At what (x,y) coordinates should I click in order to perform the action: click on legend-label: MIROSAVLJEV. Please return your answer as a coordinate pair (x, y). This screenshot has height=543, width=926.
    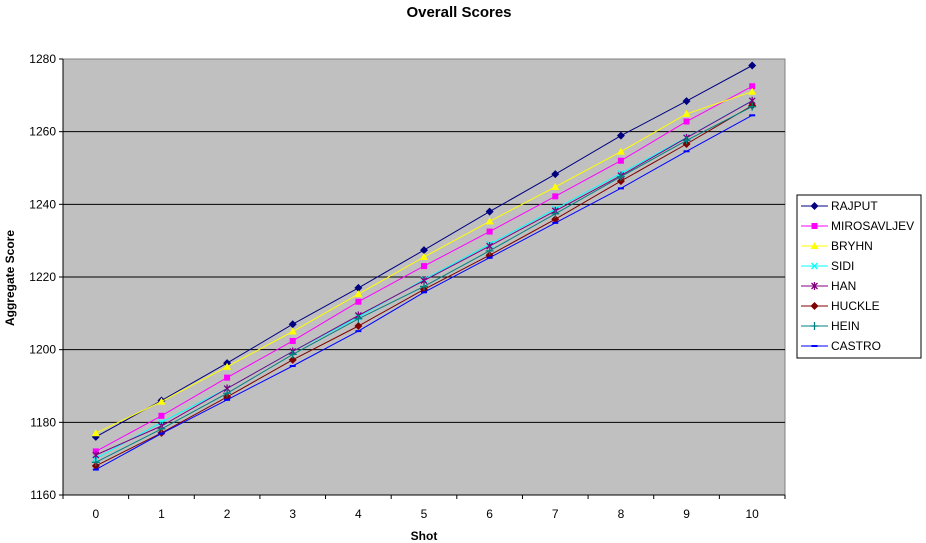
    Looking at the image, I should click on (872, 226).